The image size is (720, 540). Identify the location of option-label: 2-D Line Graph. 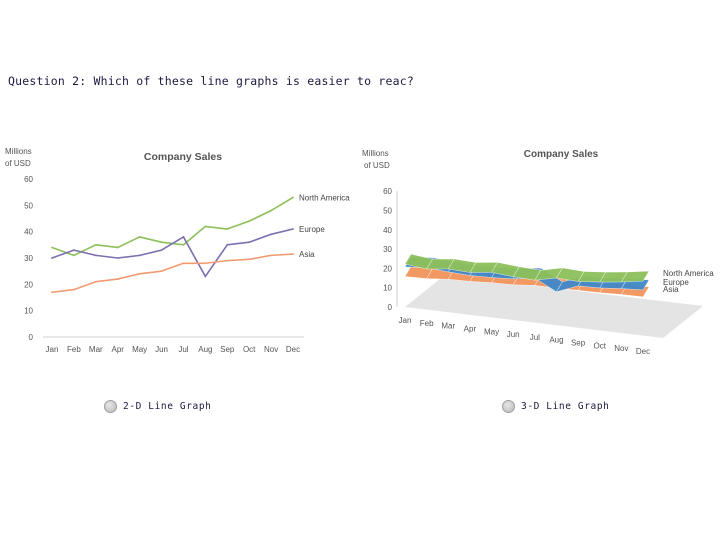
(167, 406).